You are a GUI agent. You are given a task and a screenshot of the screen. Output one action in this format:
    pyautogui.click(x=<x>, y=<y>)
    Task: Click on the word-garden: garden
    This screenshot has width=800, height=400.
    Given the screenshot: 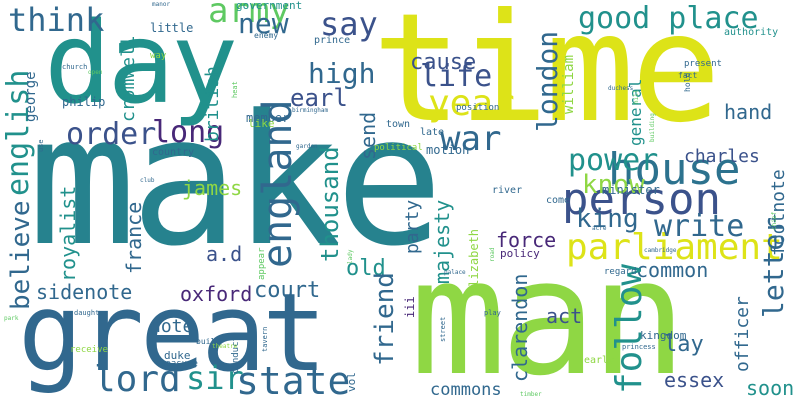 What is the action you would take?
    pyautogui.click(x=307, y=146)
    